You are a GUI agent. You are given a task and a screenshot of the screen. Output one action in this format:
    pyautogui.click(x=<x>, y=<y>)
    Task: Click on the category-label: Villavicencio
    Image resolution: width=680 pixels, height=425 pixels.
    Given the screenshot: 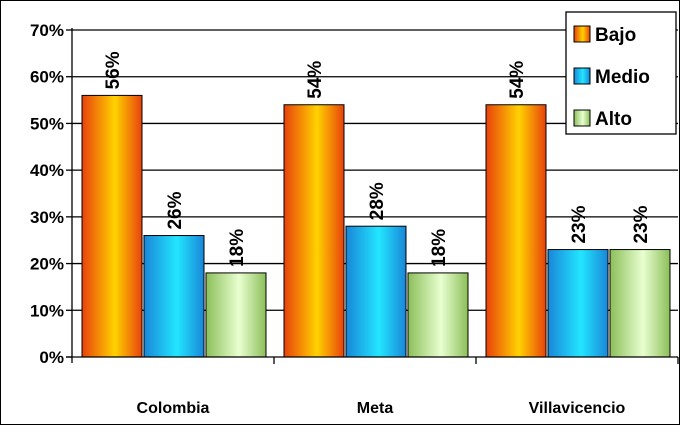 What is the action you would take?
    pyautogui.click(x=577, y=408)
    